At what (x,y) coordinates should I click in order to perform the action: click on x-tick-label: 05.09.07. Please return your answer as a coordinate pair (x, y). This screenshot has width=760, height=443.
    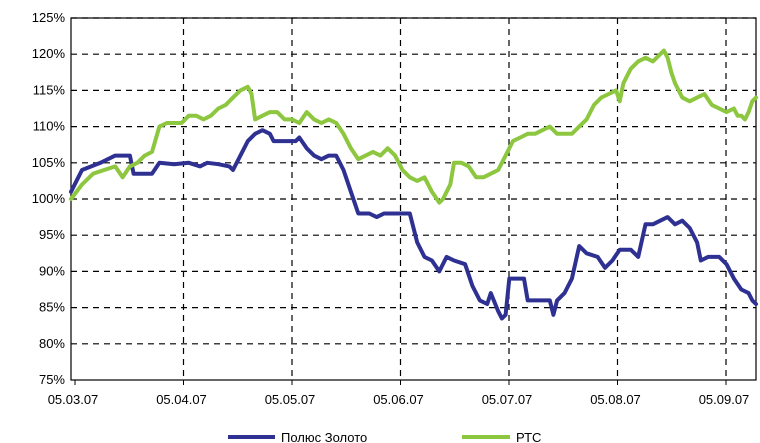
    Looking at the image, I should click on (724, 399).